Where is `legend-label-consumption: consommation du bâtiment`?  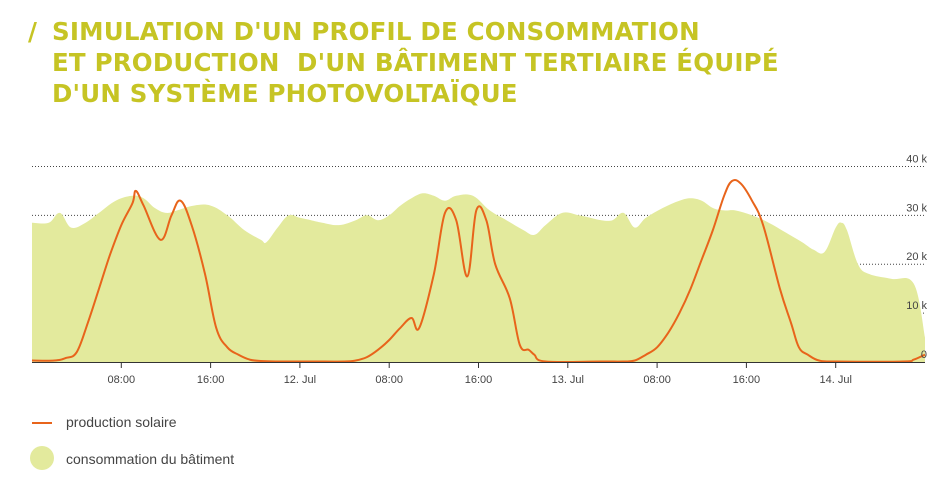
legend-label-consumption: consommation du bâtiment is located at coordinates (150, 459).